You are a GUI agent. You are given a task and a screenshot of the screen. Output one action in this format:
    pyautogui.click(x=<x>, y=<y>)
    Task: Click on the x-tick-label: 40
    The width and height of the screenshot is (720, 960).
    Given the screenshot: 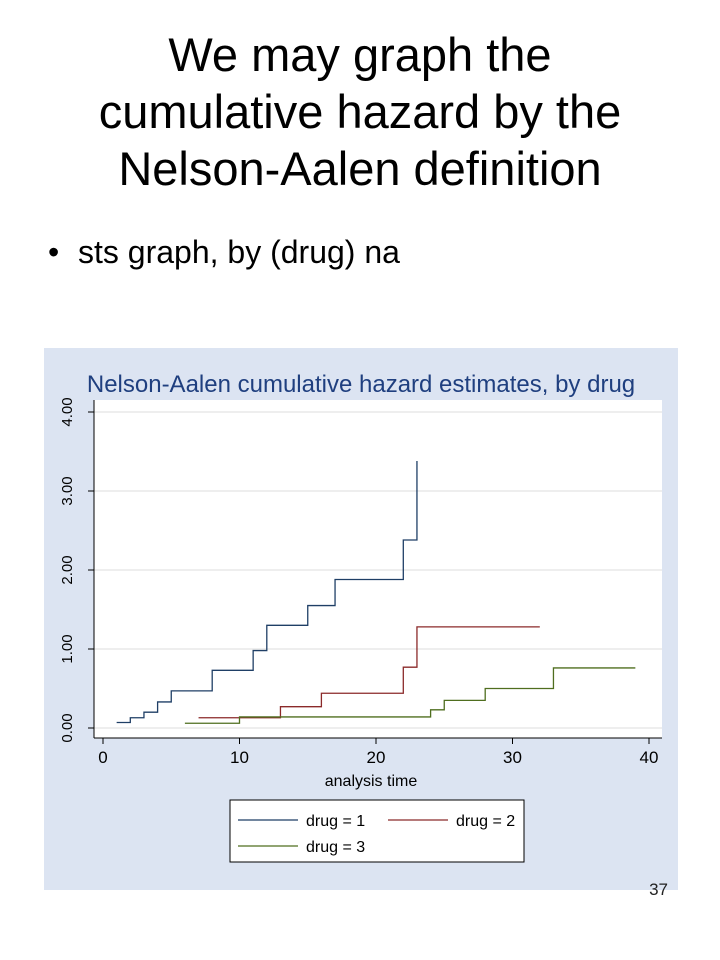 What is the action you would take?
    pyautogui.click(x=649, y=757)
    